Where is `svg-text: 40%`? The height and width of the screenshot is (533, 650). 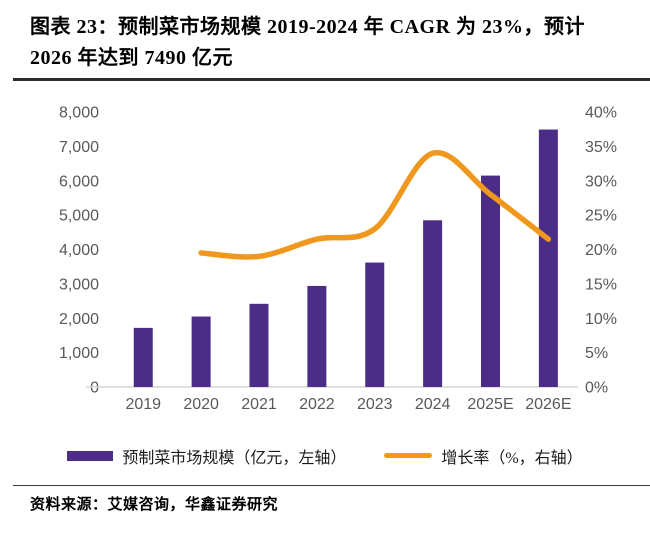 svg-text: 40% is located at coordinates (601, 112).